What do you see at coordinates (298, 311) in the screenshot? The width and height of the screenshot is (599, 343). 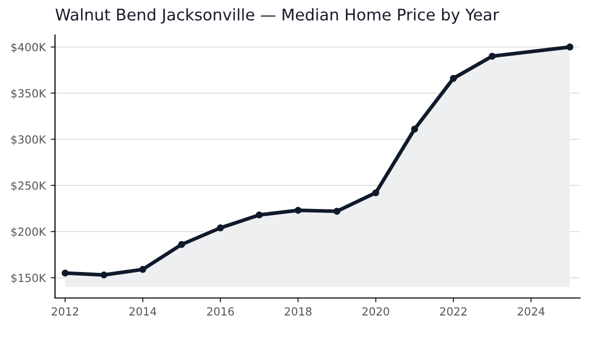 I see `x-tick-label: 2018` at bounding box center [298, 311].